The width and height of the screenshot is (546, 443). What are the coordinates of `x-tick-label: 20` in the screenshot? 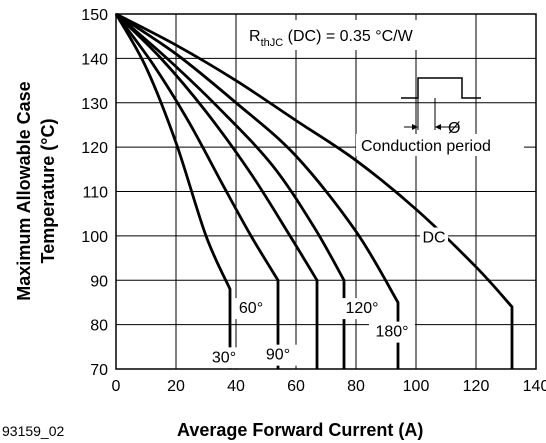 It's located at (176, 386).